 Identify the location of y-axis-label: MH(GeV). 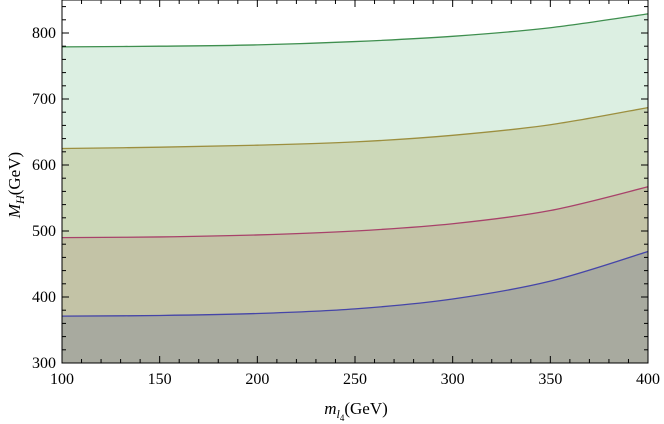
(16, 185).